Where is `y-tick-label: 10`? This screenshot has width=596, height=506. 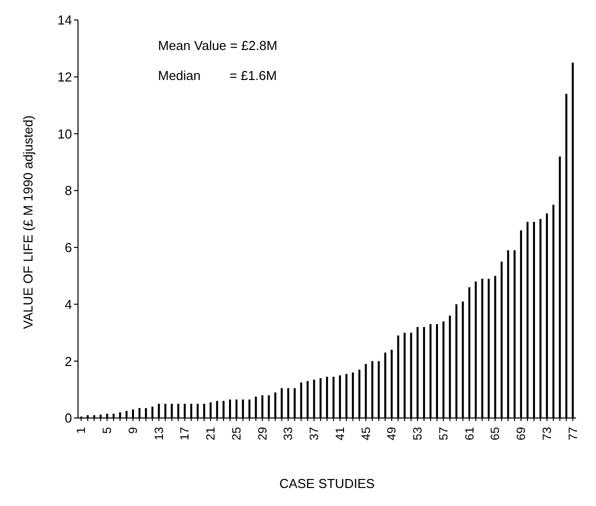
y-tick-label: 10 is located at coordinates (65, 134).